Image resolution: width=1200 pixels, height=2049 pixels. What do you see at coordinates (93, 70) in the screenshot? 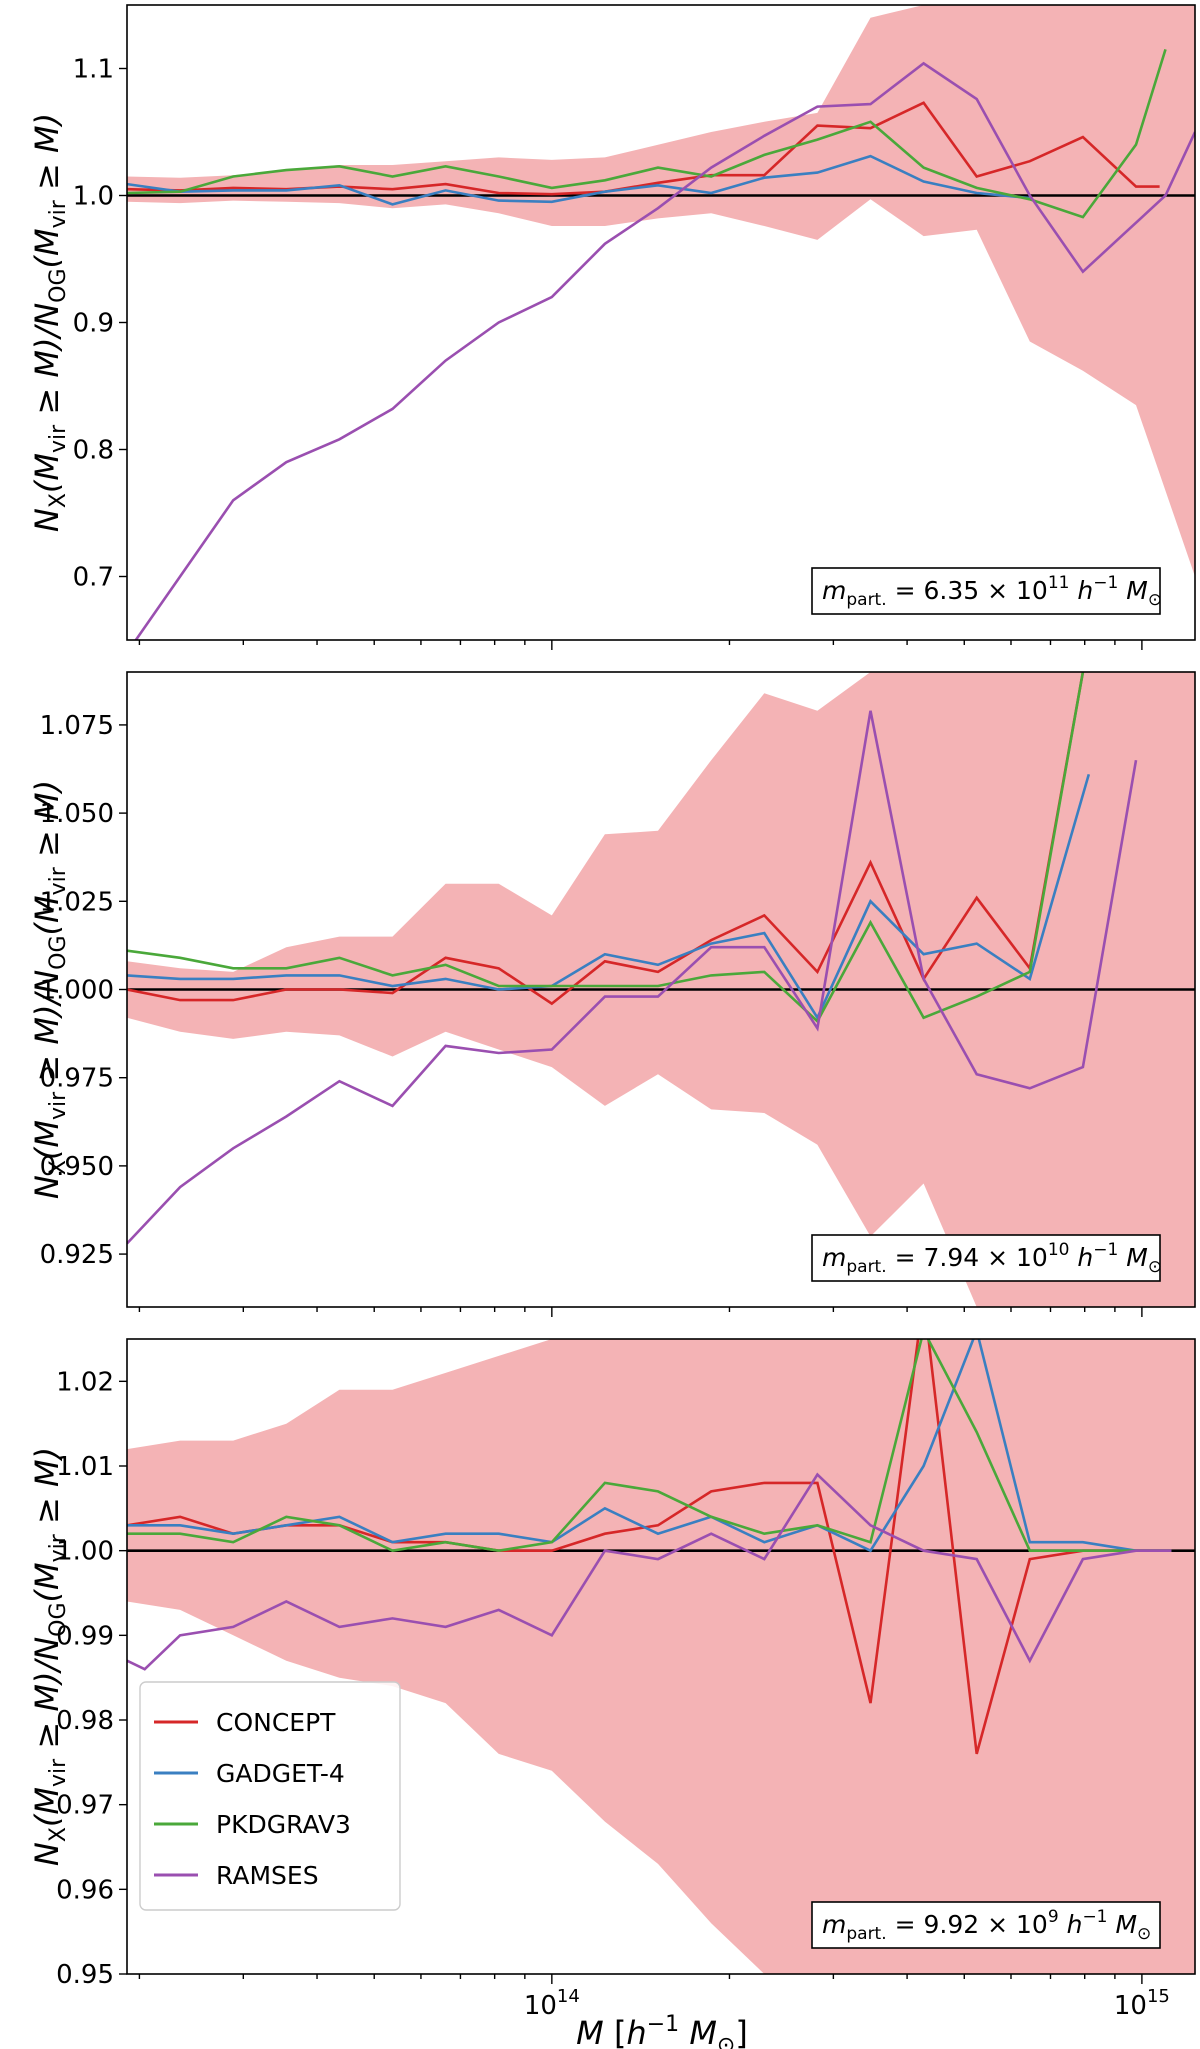
I see `y-tick-label: 1.1` at bounding box center [93, 70].